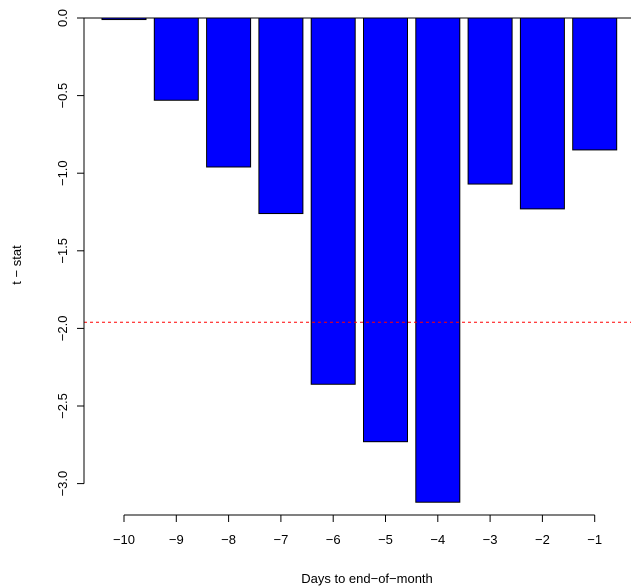 The width and height of the screenshot is (631, 588). Describe the element at coordinates (228, 539) in the screenshot. I see `x-tick-label: −8` at that location.